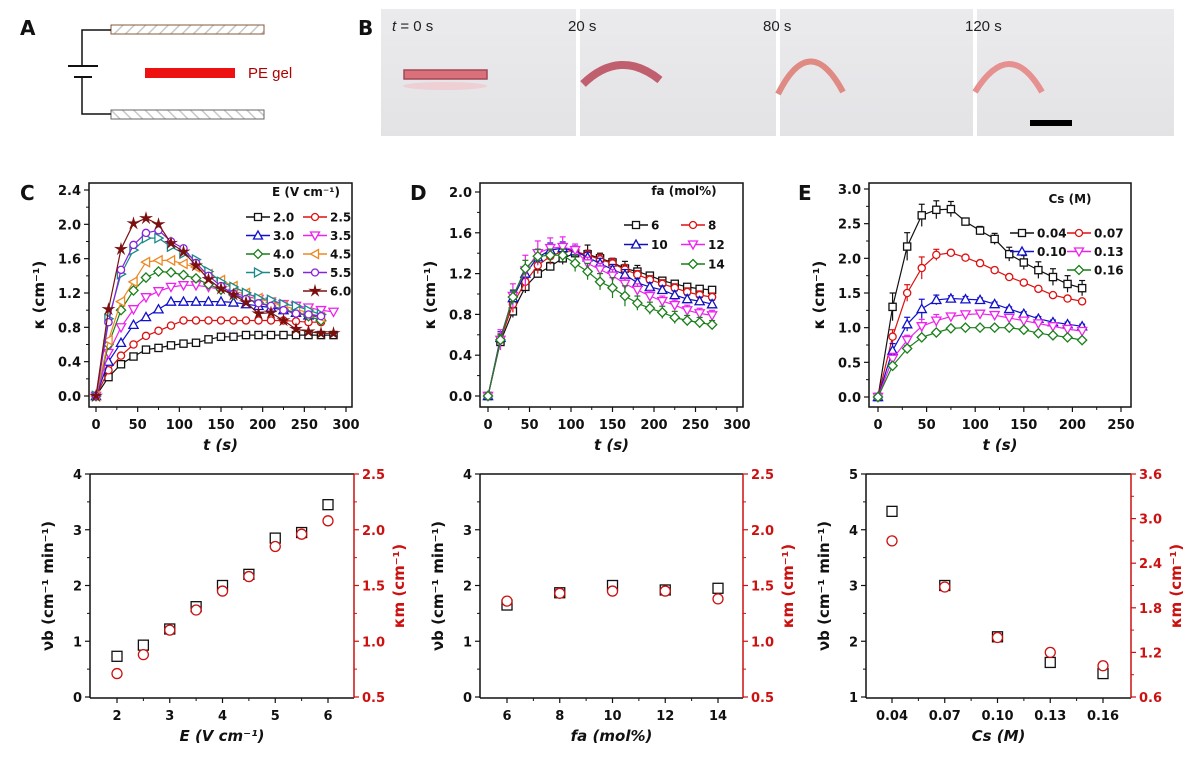  What do you see at coordinates (283, 273) in the screenshot?
I see `legend-entry: 5.0` at bounding box center [283, 273].